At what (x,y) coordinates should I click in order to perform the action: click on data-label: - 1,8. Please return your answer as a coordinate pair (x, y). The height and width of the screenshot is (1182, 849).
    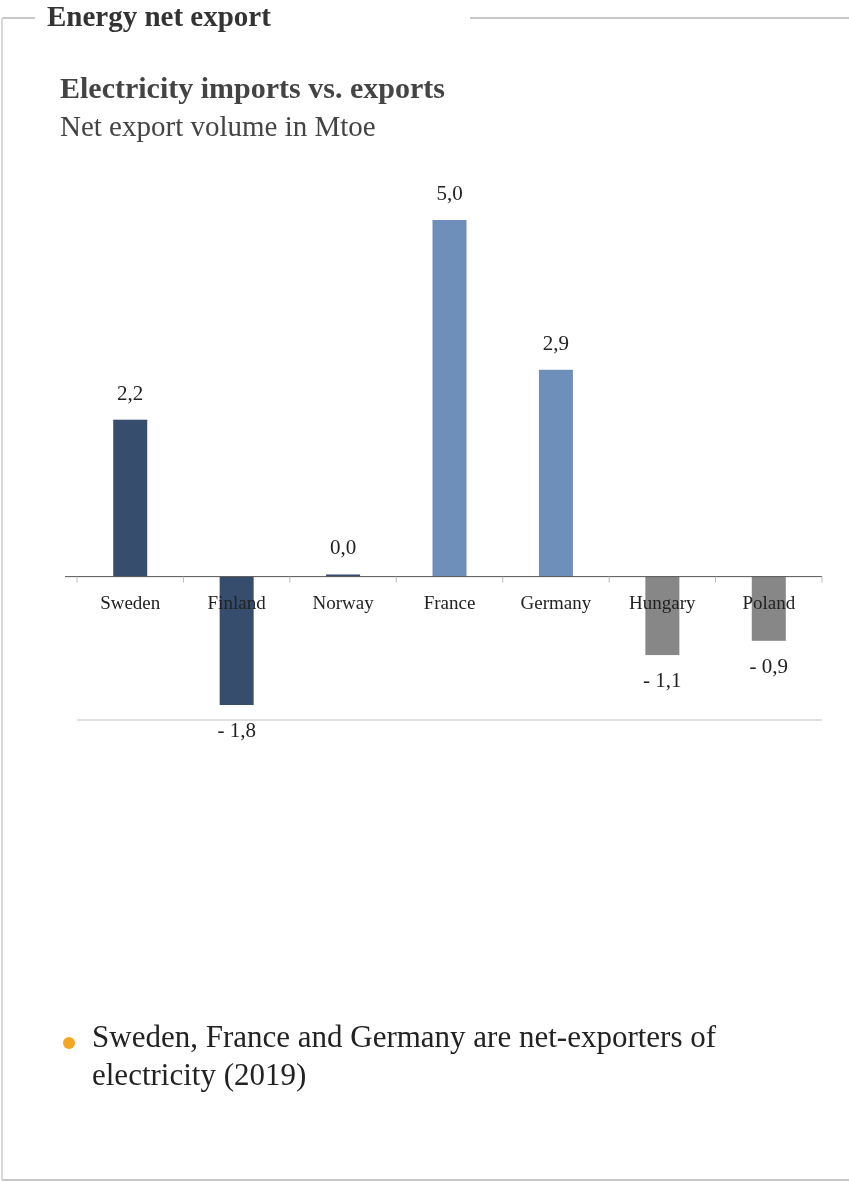
    Looking at the image, I should click on (236, 730).